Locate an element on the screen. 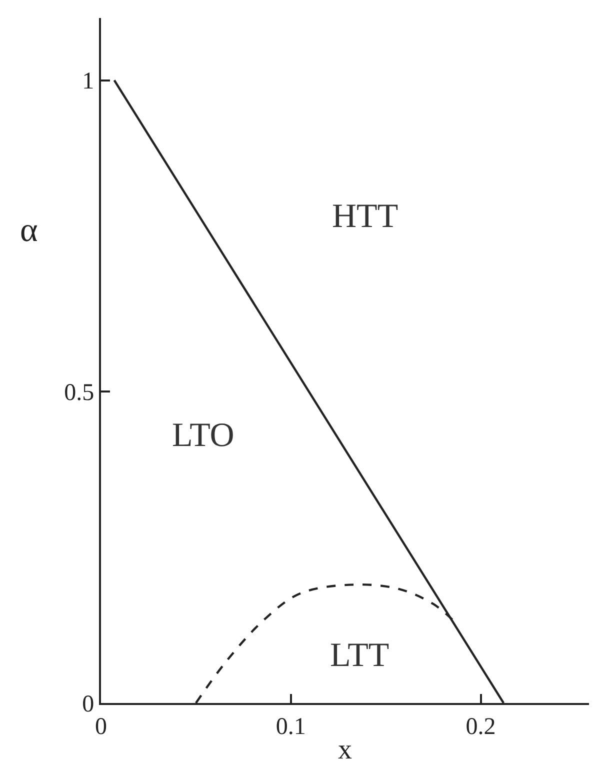 This screenshot has height=776, width=593. y-tick-label: 0 is located at coordinates (88, 704).